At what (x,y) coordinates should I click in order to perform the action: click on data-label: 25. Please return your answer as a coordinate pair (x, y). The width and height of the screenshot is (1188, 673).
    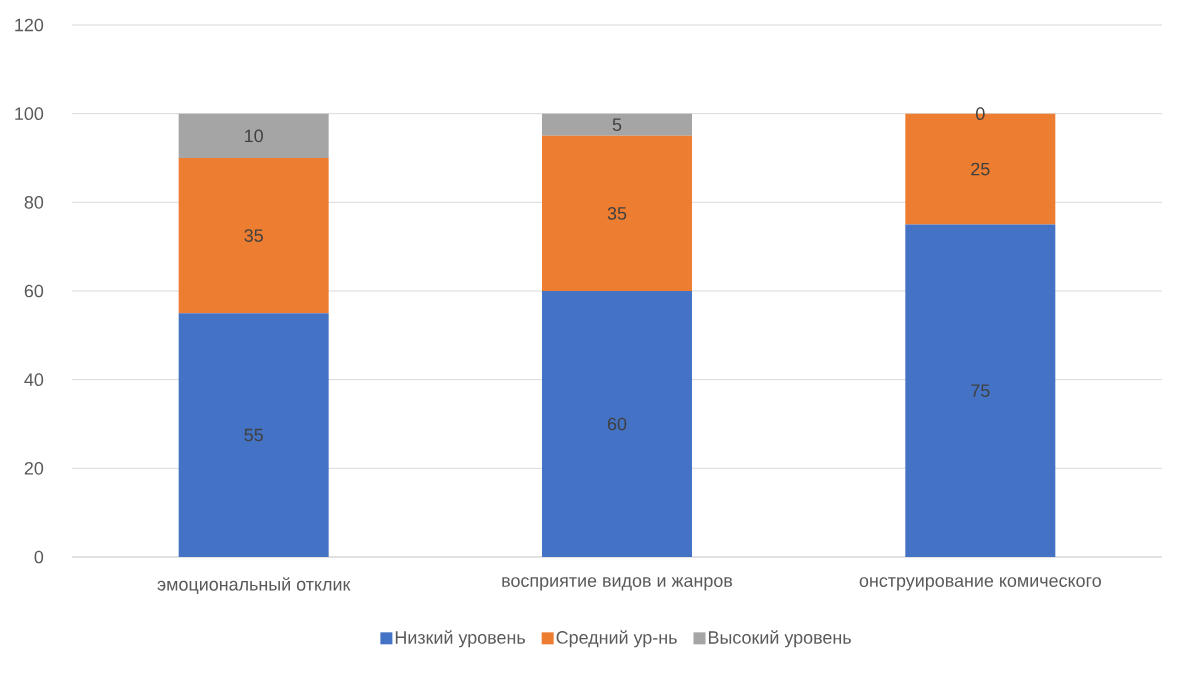
    Looking at the image, I should click on (980, 169).